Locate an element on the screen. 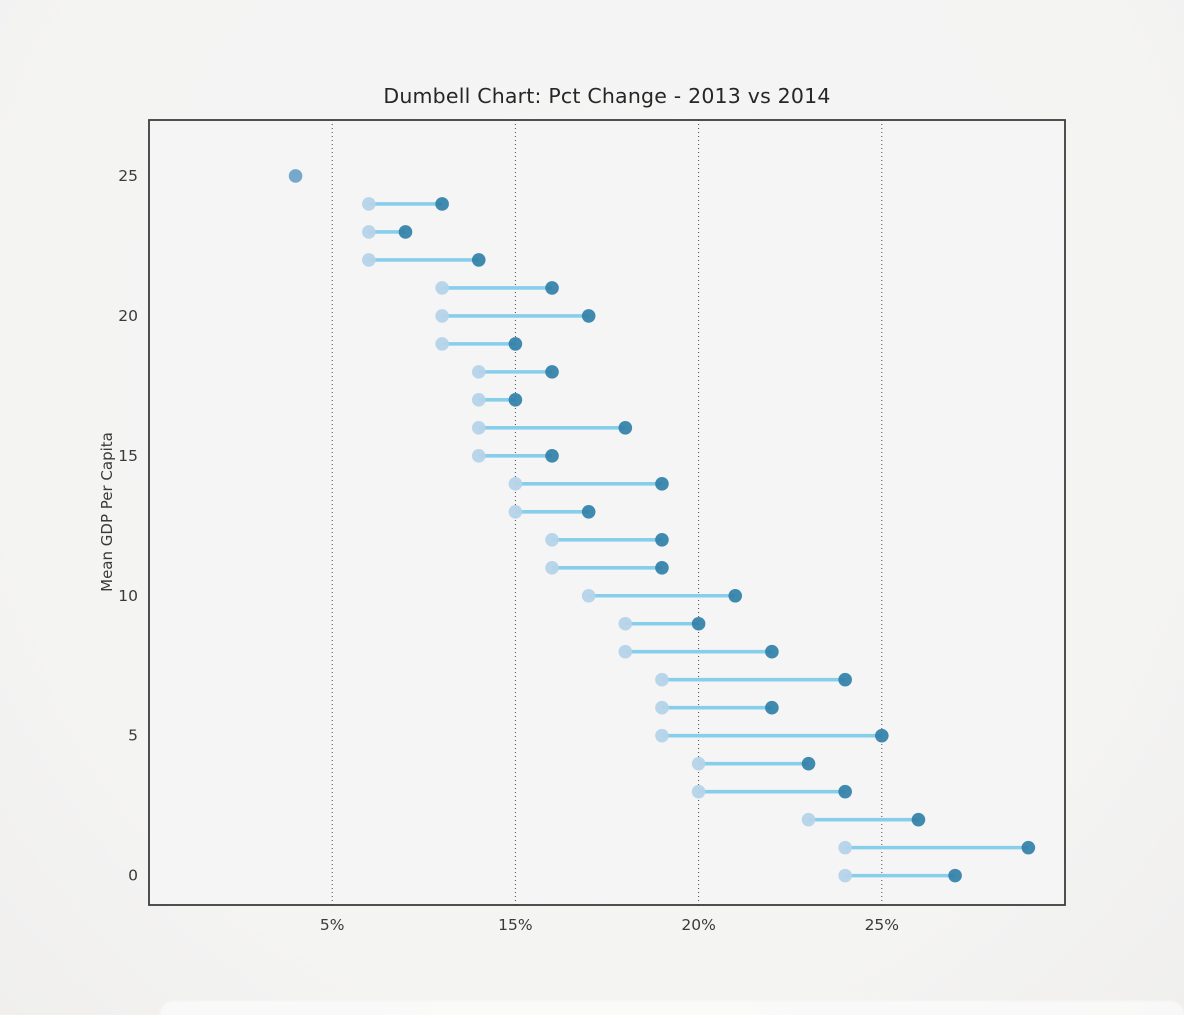 Image resolution: width=1184 pixels, height=1015 pixels. y-tick-label: 10 is located at coordinates (128, 596).